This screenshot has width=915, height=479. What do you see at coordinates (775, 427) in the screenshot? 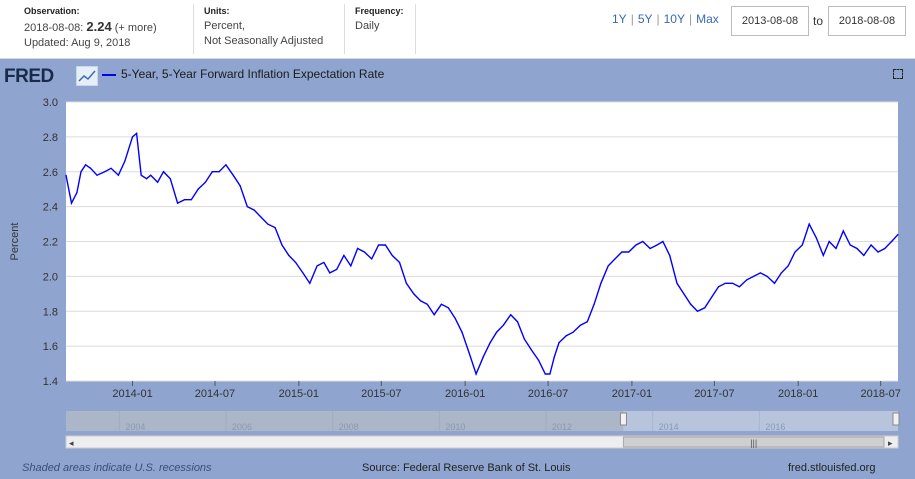
I see `navigator-year-label: 2016` at bounding box center [775, 427].